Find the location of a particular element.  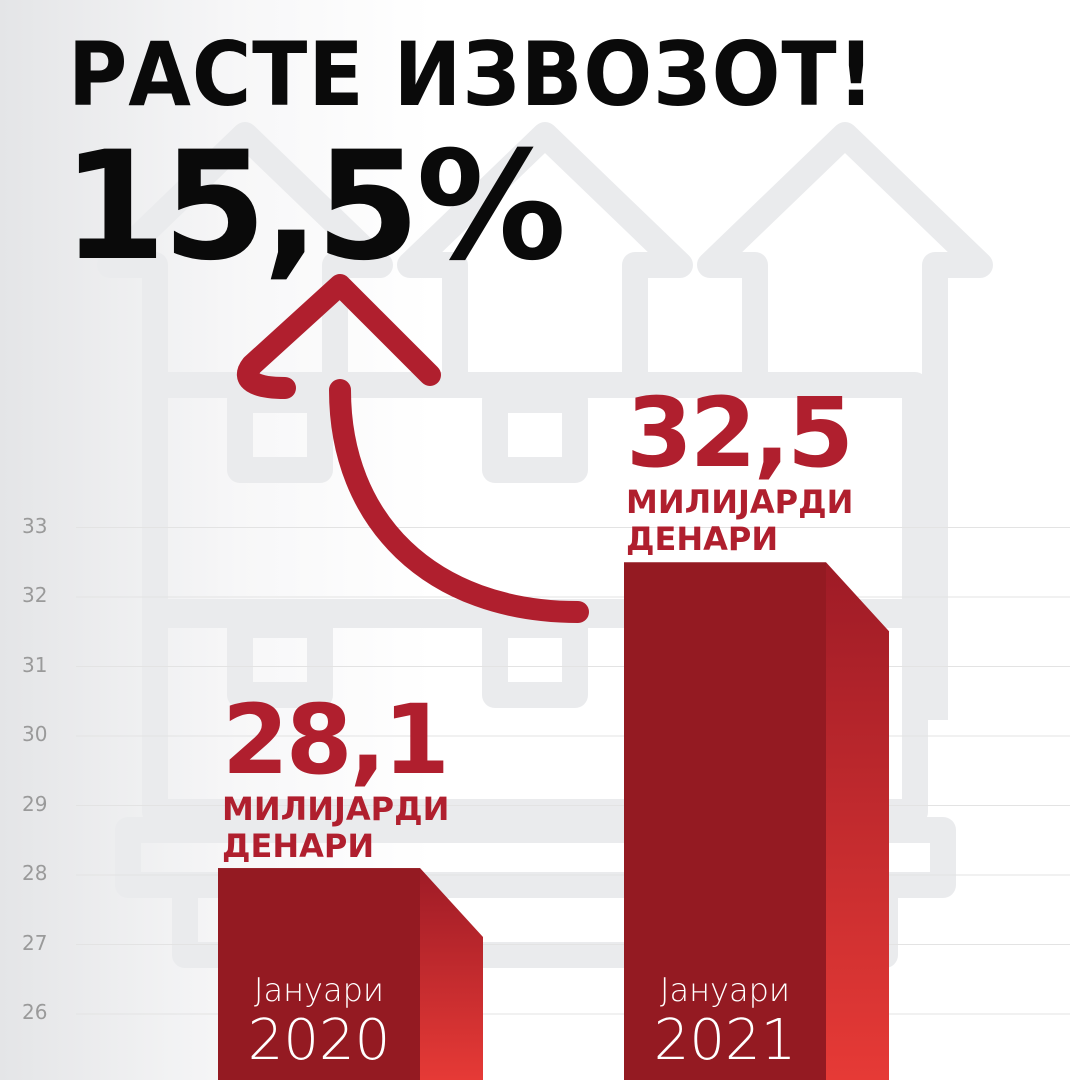

value-label: 32,5 is located at coordinates (740, 433).